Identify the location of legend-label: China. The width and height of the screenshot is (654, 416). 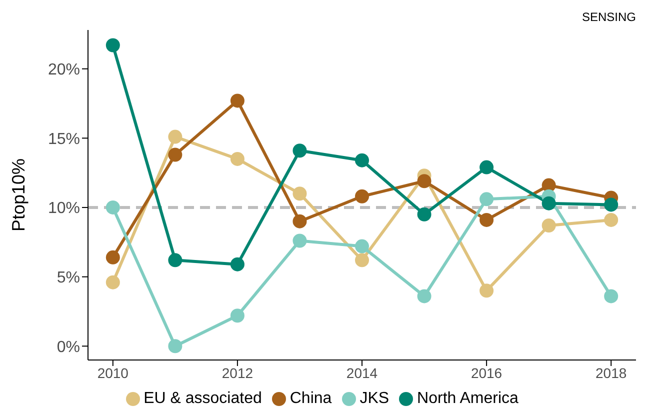
(311, 398).